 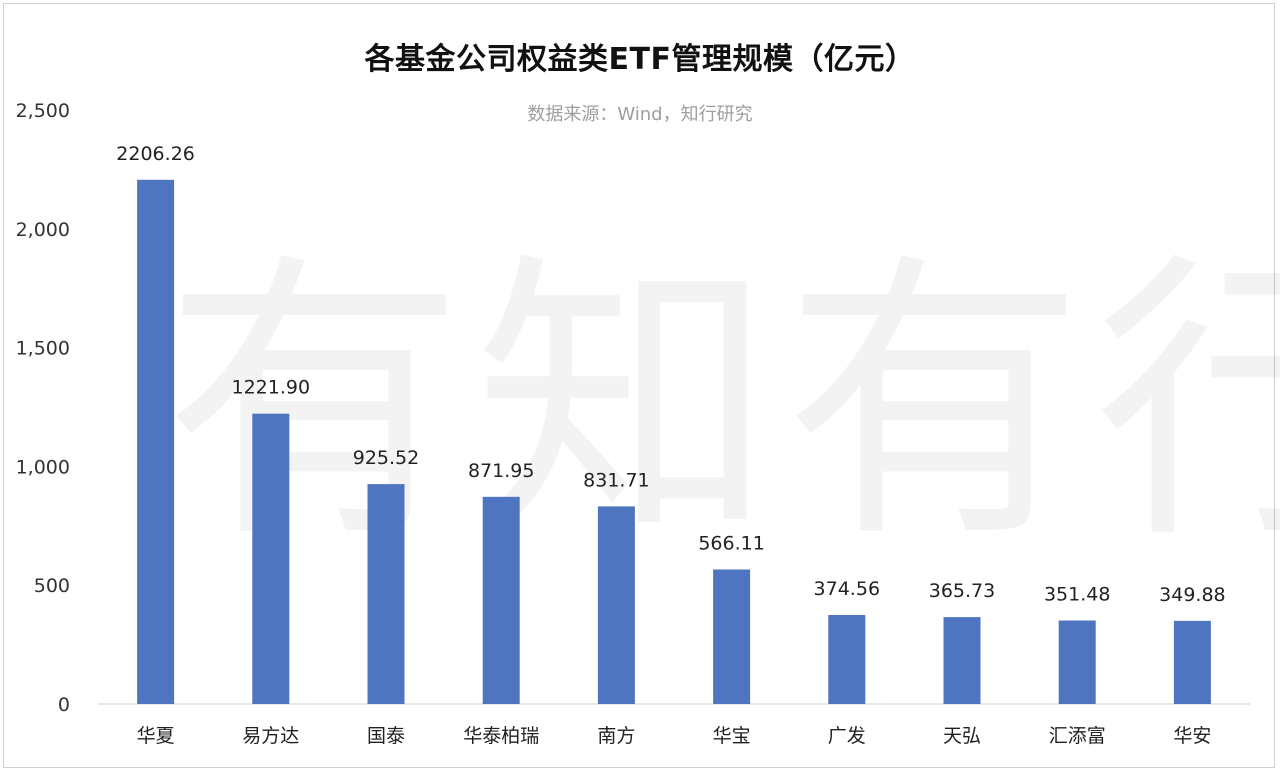 I want to click on y-tick-label: 0, so click(x=64, y=705).